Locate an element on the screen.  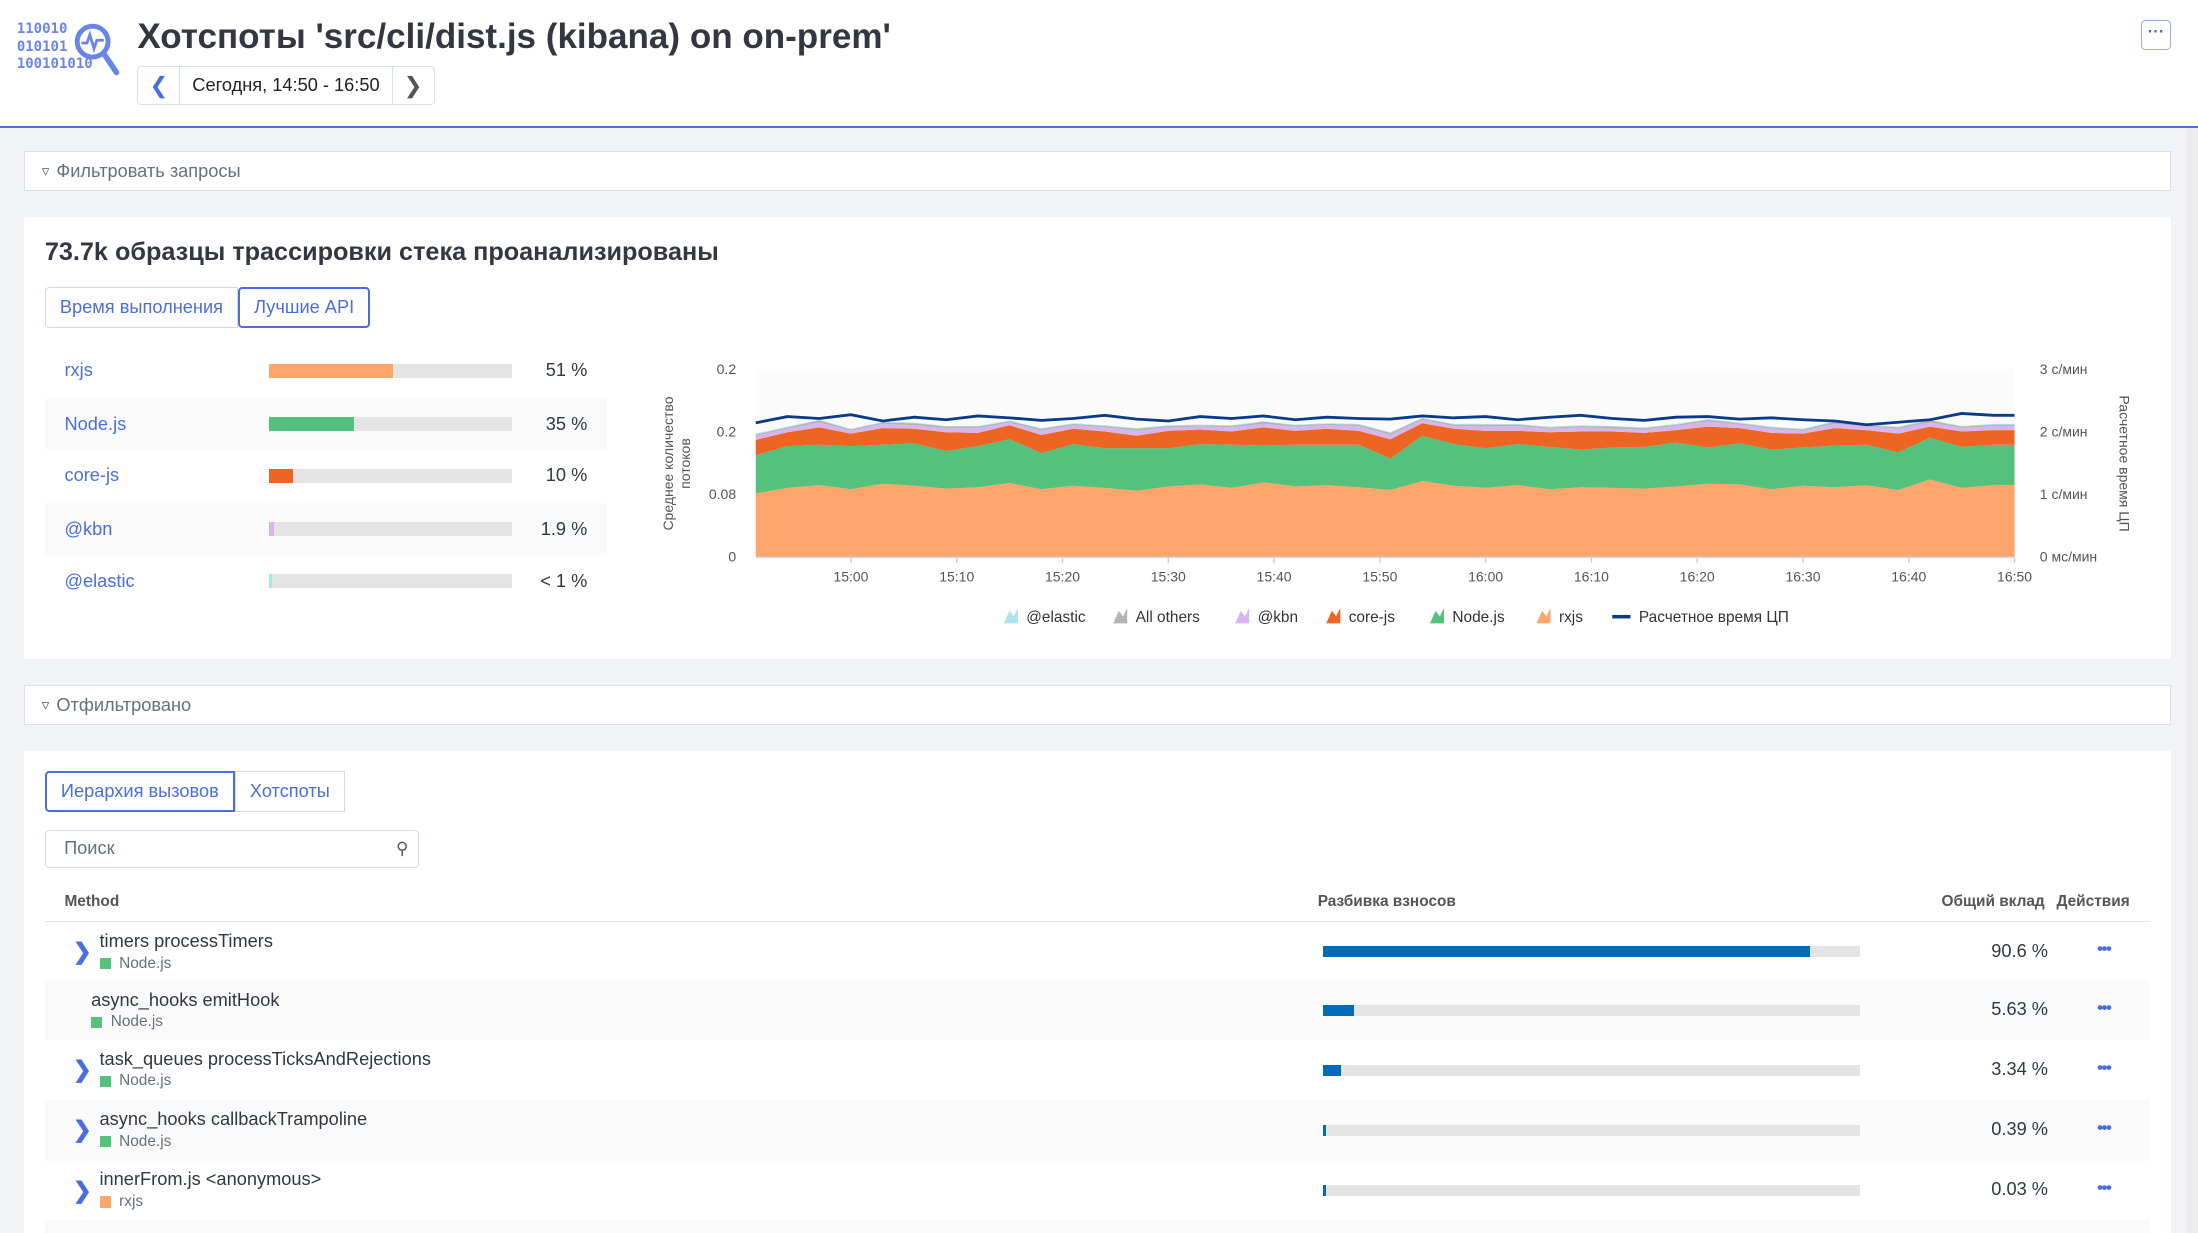
library-name: Node.js is located at coordinates (145, 1141).